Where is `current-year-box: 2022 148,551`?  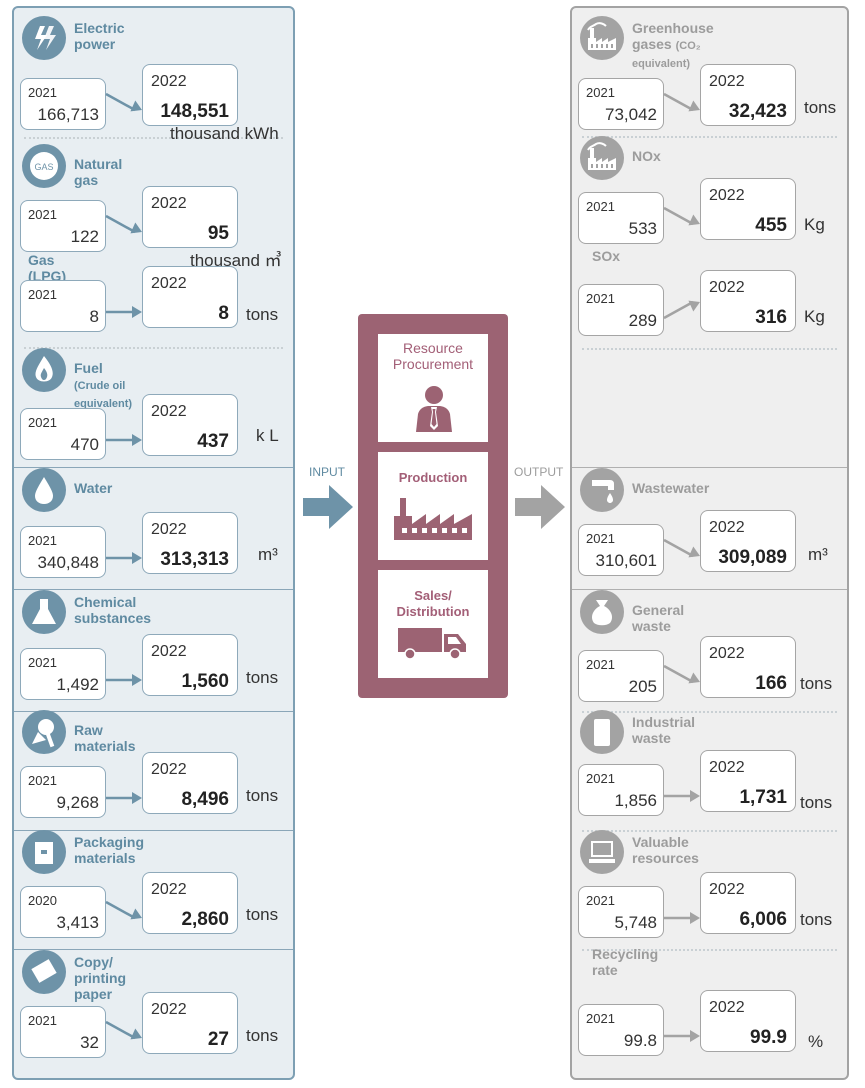
current-year-box: 2022 148,551 is located at coordinates (190, 95).